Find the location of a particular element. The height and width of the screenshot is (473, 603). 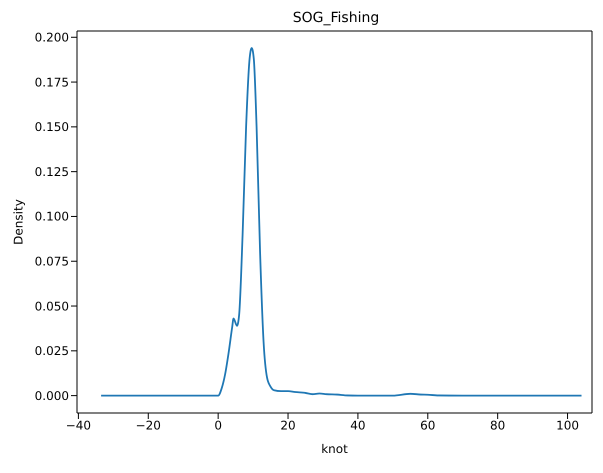

y-tick-label: 0.000 is located at coordinates (51, 395).